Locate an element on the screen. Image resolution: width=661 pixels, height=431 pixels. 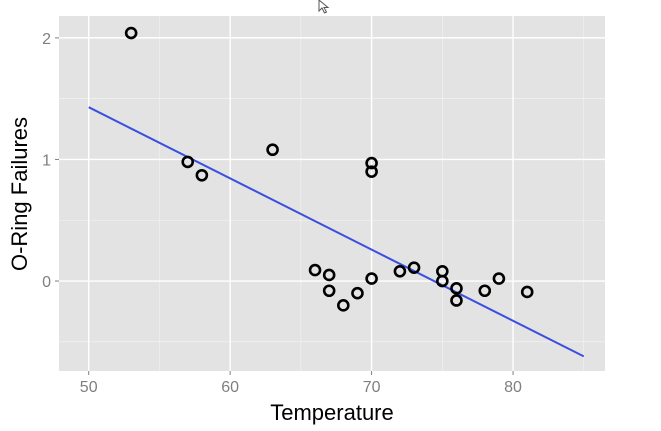
x-tick-label: 60 is located at coordinates (230, 387).